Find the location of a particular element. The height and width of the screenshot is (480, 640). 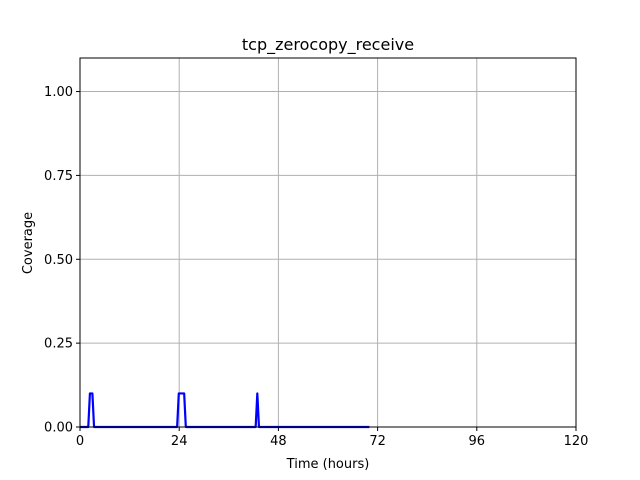

x-tick-label: 0 is located at coordinates (80, 441).